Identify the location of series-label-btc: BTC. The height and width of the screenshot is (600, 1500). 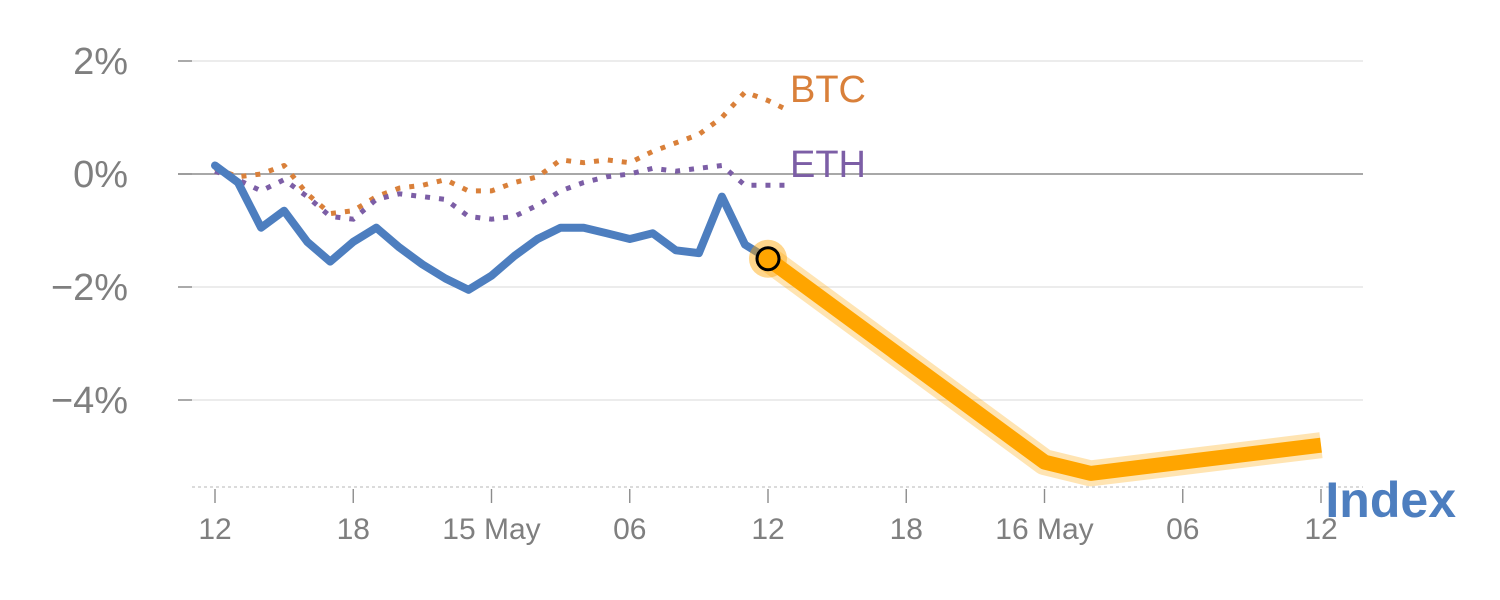
(828, 90).